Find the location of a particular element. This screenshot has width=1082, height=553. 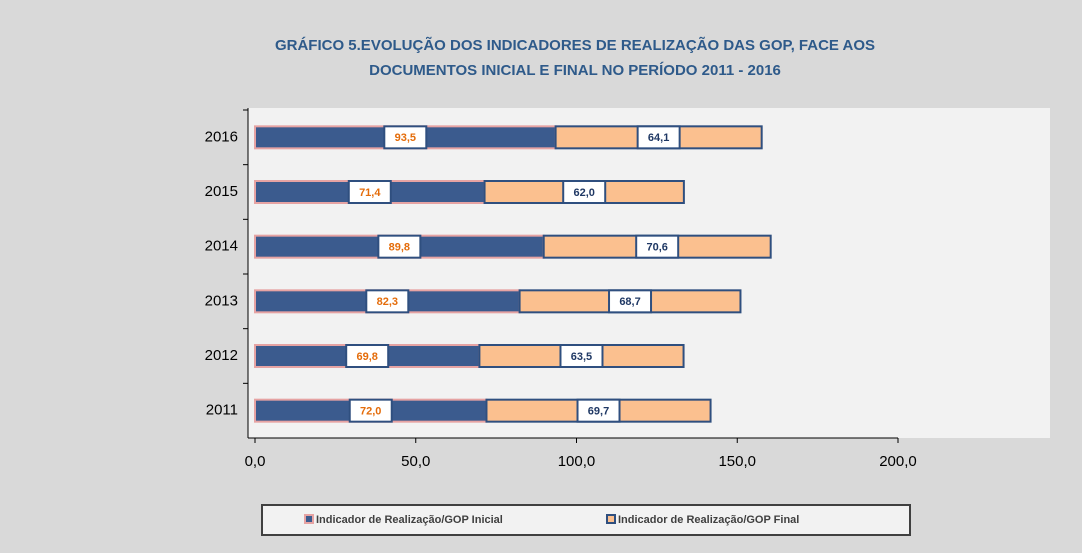

value-label: 70,6 is located at coordinates (656, 248).